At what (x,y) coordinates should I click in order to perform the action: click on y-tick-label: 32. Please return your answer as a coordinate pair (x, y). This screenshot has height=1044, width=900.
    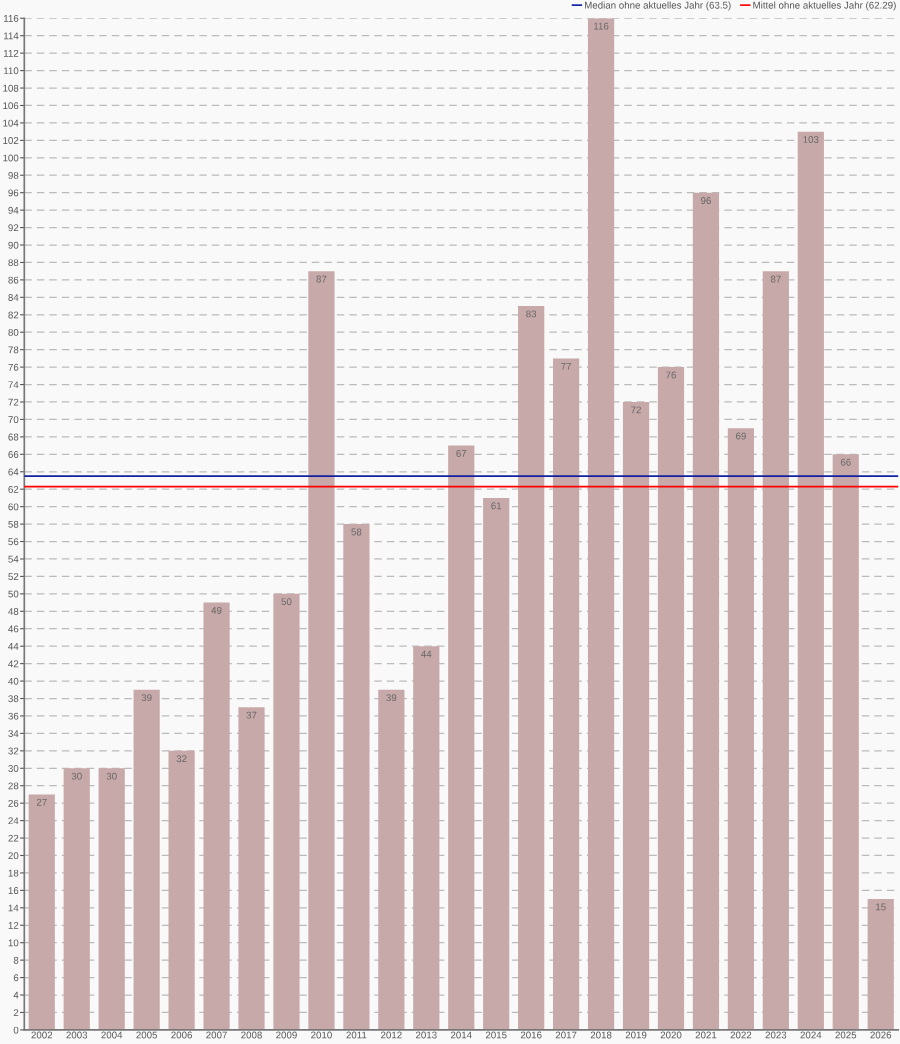
    Looking at the image, I should click on (13, 751).